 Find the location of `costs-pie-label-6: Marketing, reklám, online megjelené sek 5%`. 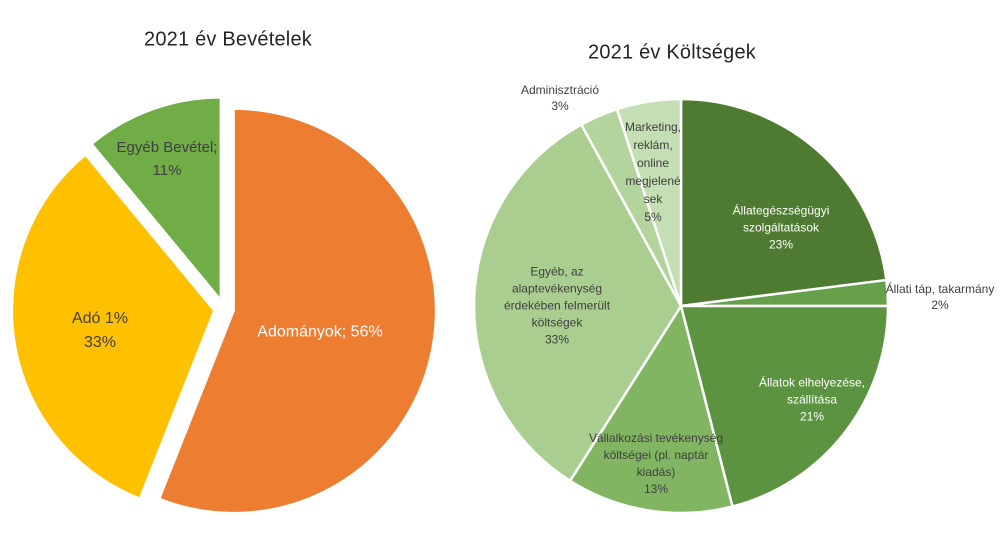

costs-pie-label-6: Marketing, reklám, online megjelené sek 5% is located at coordinates (653, 172).